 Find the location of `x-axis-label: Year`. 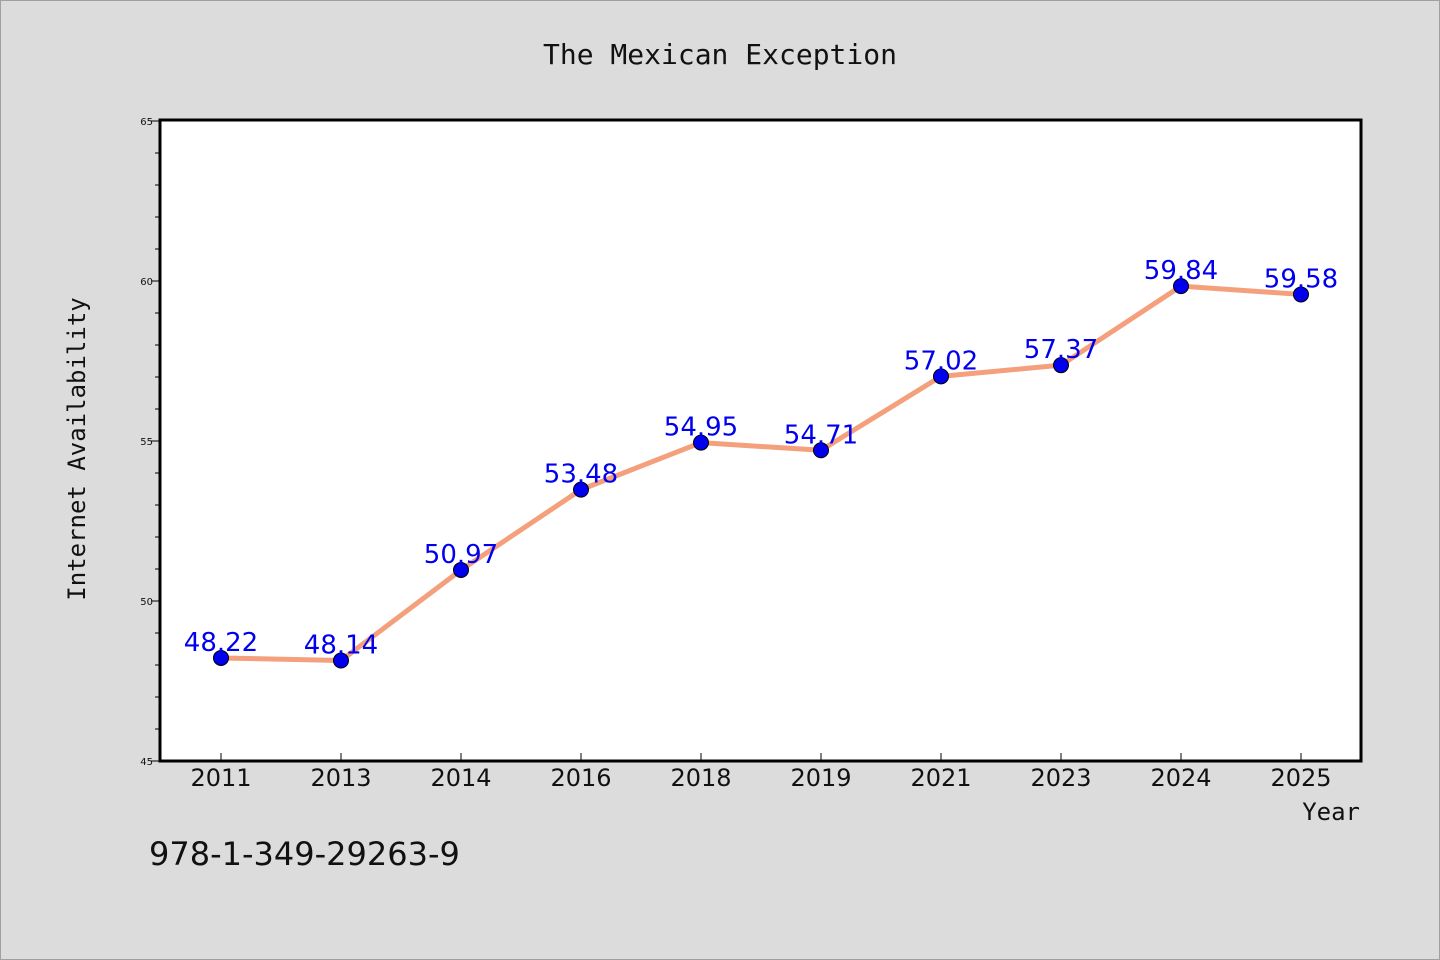

x-axis-label: Year is located at coordinates (1331, 812).